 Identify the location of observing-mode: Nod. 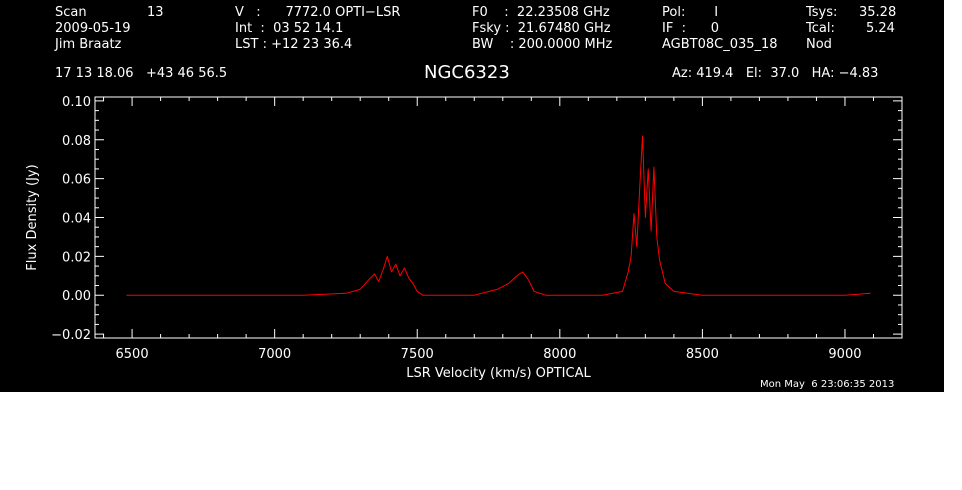
(819, 44).